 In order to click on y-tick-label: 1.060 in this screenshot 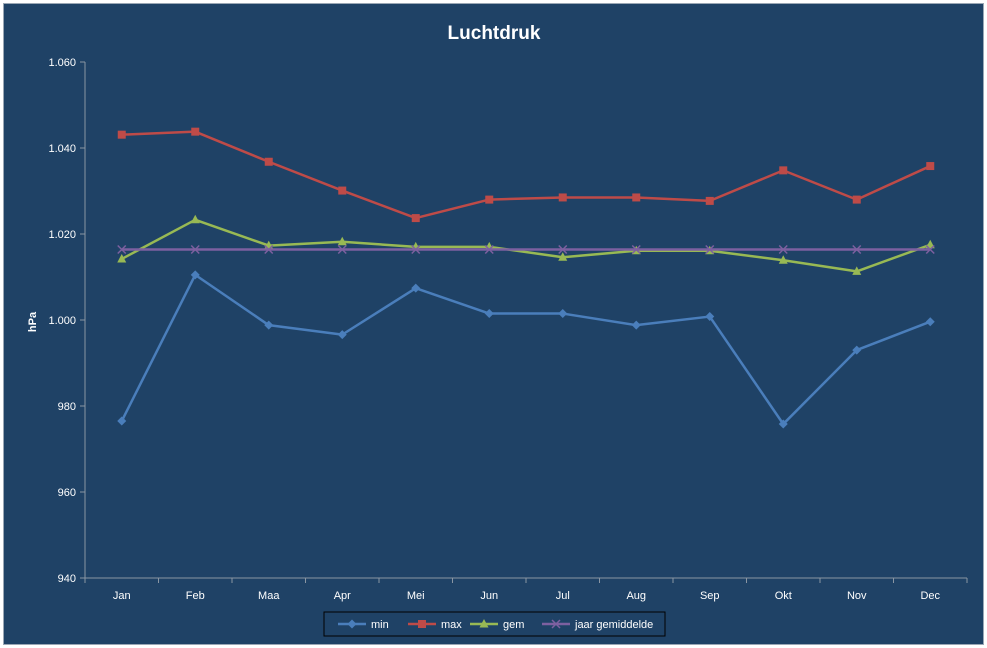, I will do `click(62, 63)`.